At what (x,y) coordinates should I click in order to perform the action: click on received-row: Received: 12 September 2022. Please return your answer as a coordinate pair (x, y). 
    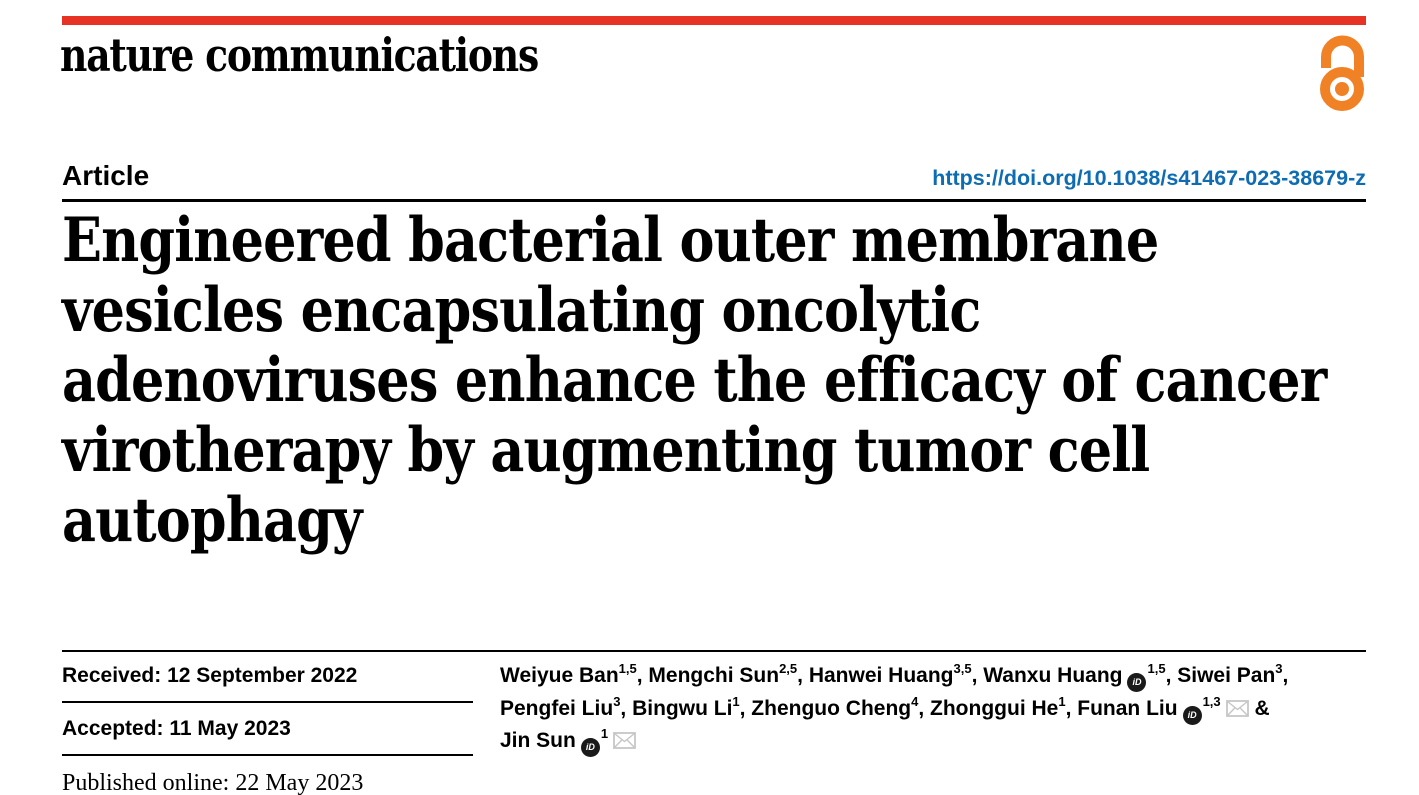
    Looking at the image, I should click on (267, 676).